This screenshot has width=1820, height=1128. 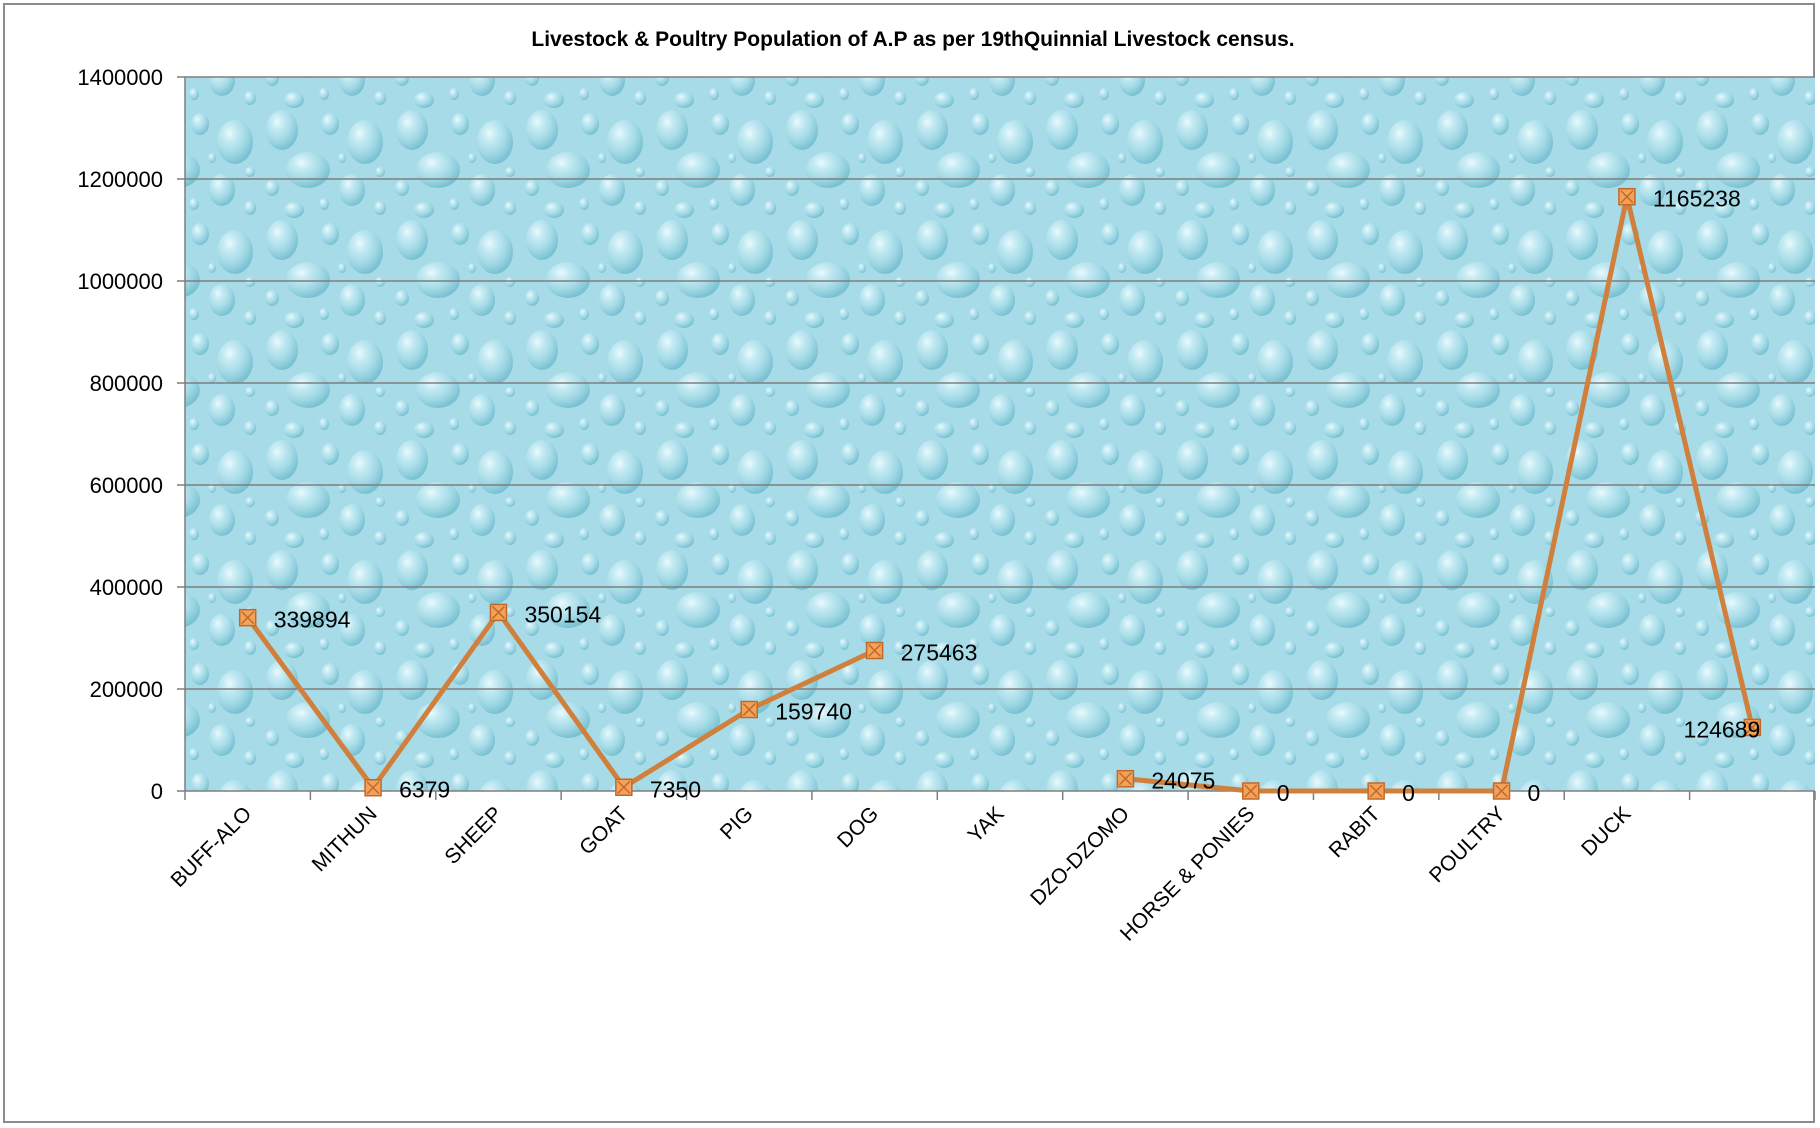 I want to click on data-label: 159740, so click(x=813, y=712).